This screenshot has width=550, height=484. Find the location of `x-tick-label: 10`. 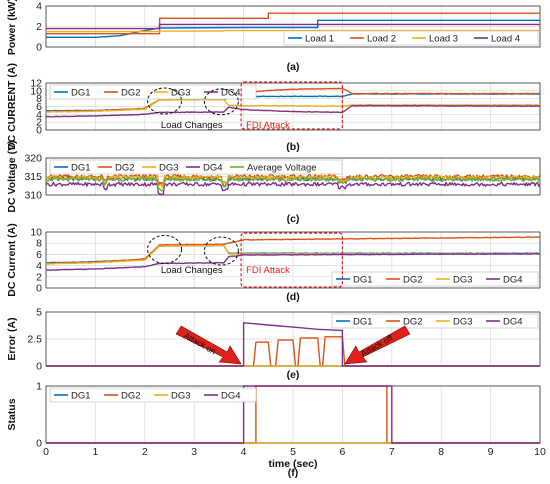

x-tick-label: 10 is located at coordinates (540, 452).